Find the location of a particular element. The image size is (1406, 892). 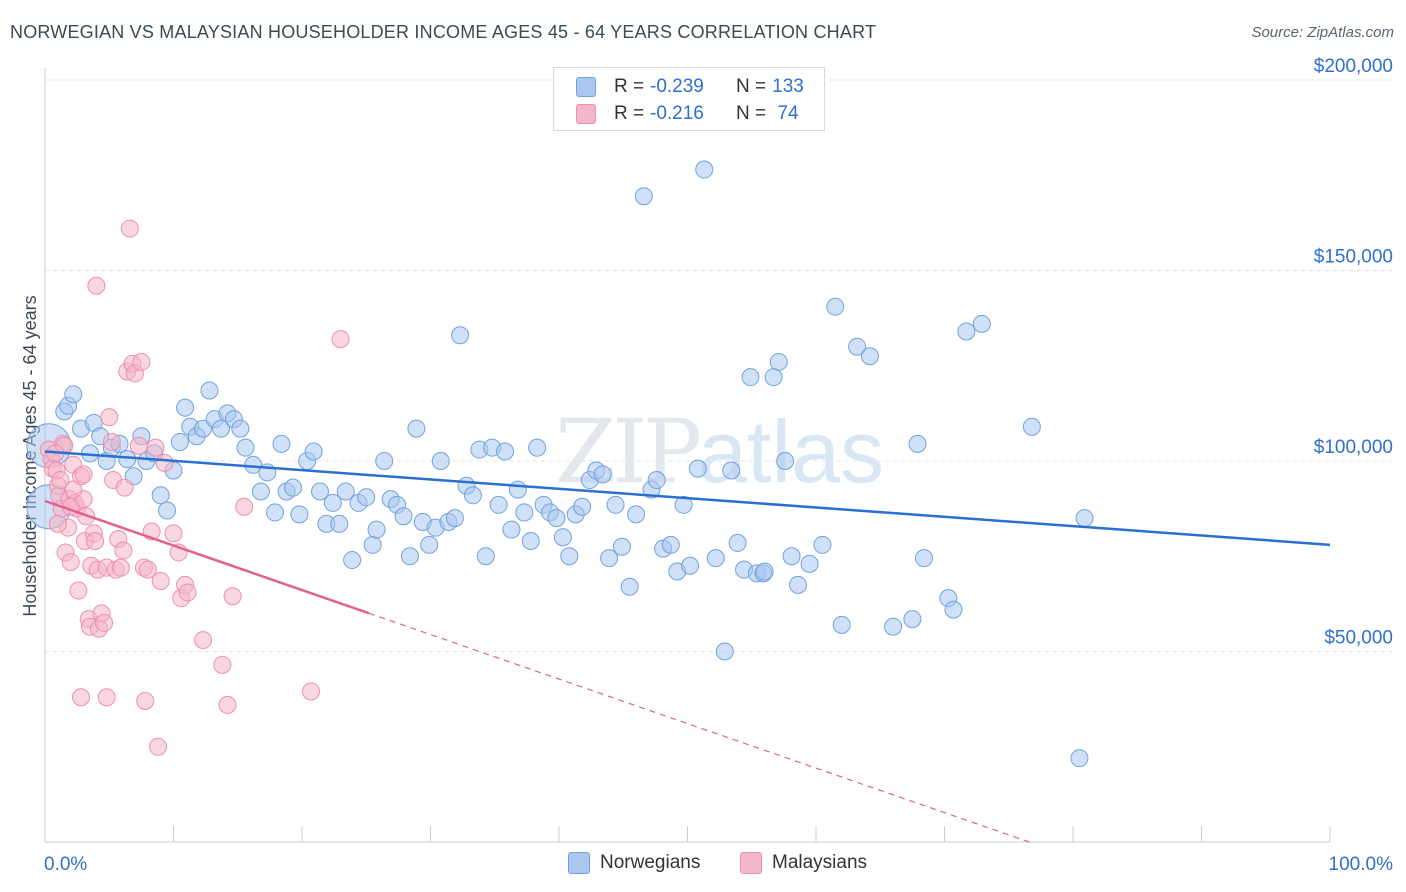

y-tick-label: $50,000 is located at coordinates (1358, 638).